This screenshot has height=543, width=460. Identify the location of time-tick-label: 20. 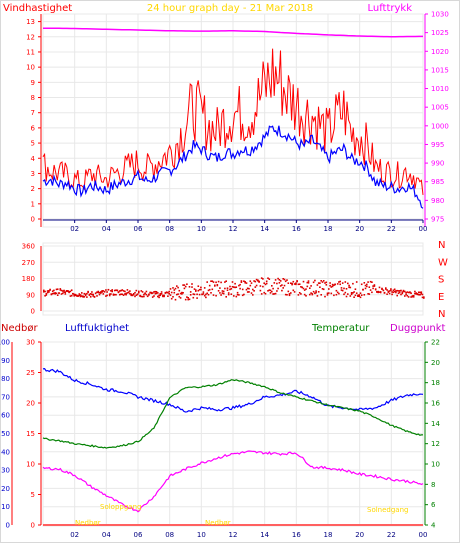
(359, 229).